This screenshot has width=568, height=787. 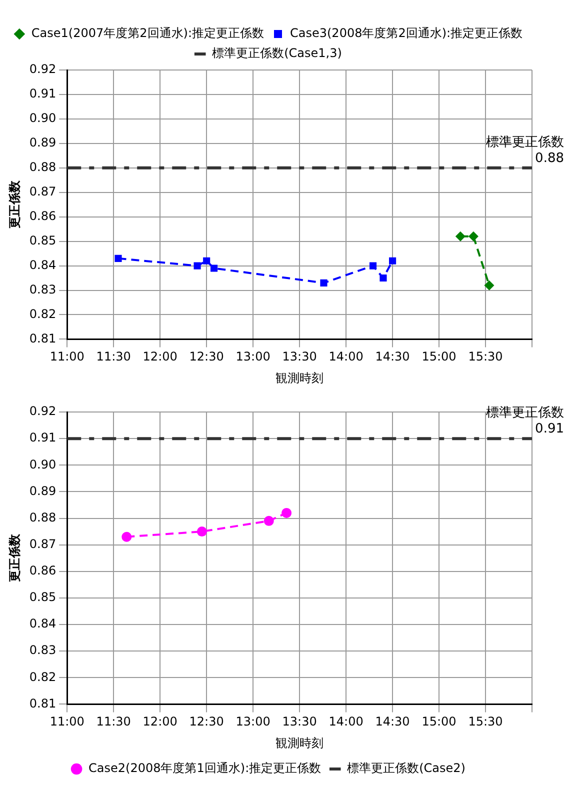 I want to click on legend-label: 標準更正係数(Case2), so click(x=406, y=768).